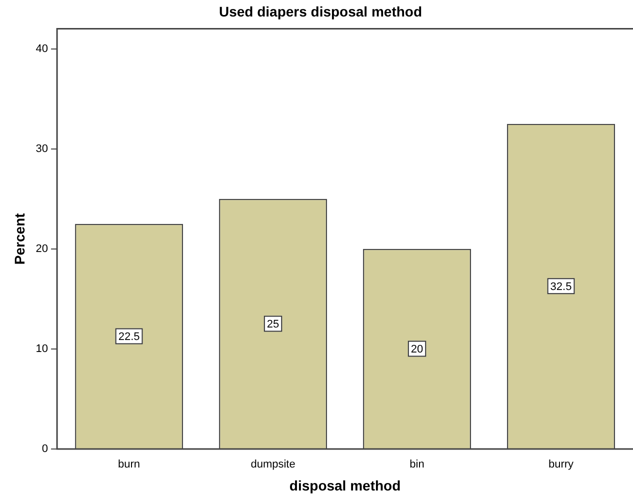 The height and width of the screenshot is (503, 633). What do you see at coordinates (129, 464) in the screenshot?
I see `x-tick-label: burn` at bounding box center [129, 464].